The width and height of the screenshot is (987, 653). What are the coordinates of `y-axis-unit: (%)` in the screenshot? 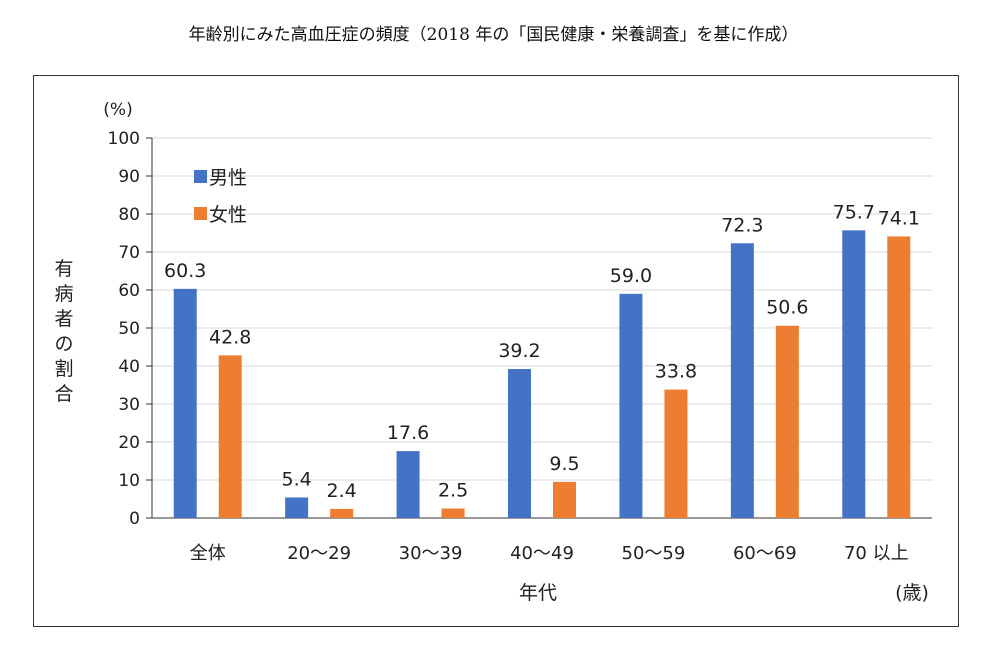 It's located at (117, 110).